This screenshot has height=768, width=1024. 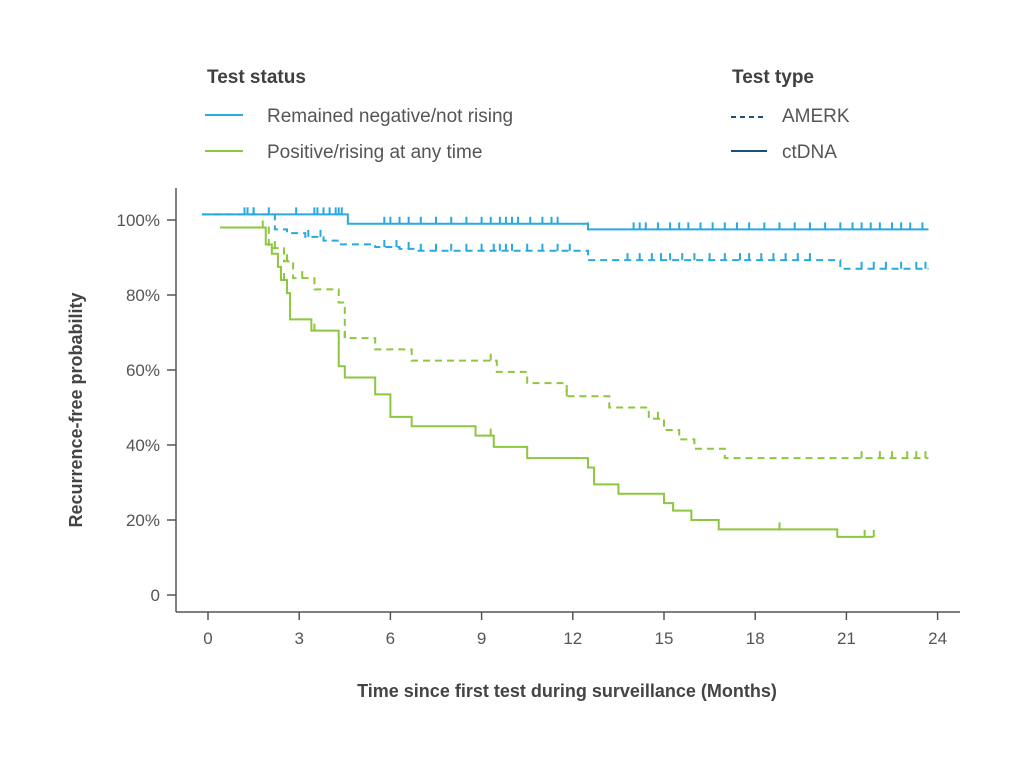 What do you see at coordinates (374, 152) in the screenshot?
I see `legend-label-positive: Positive/rising at any time` at bounding box center [374, 152].